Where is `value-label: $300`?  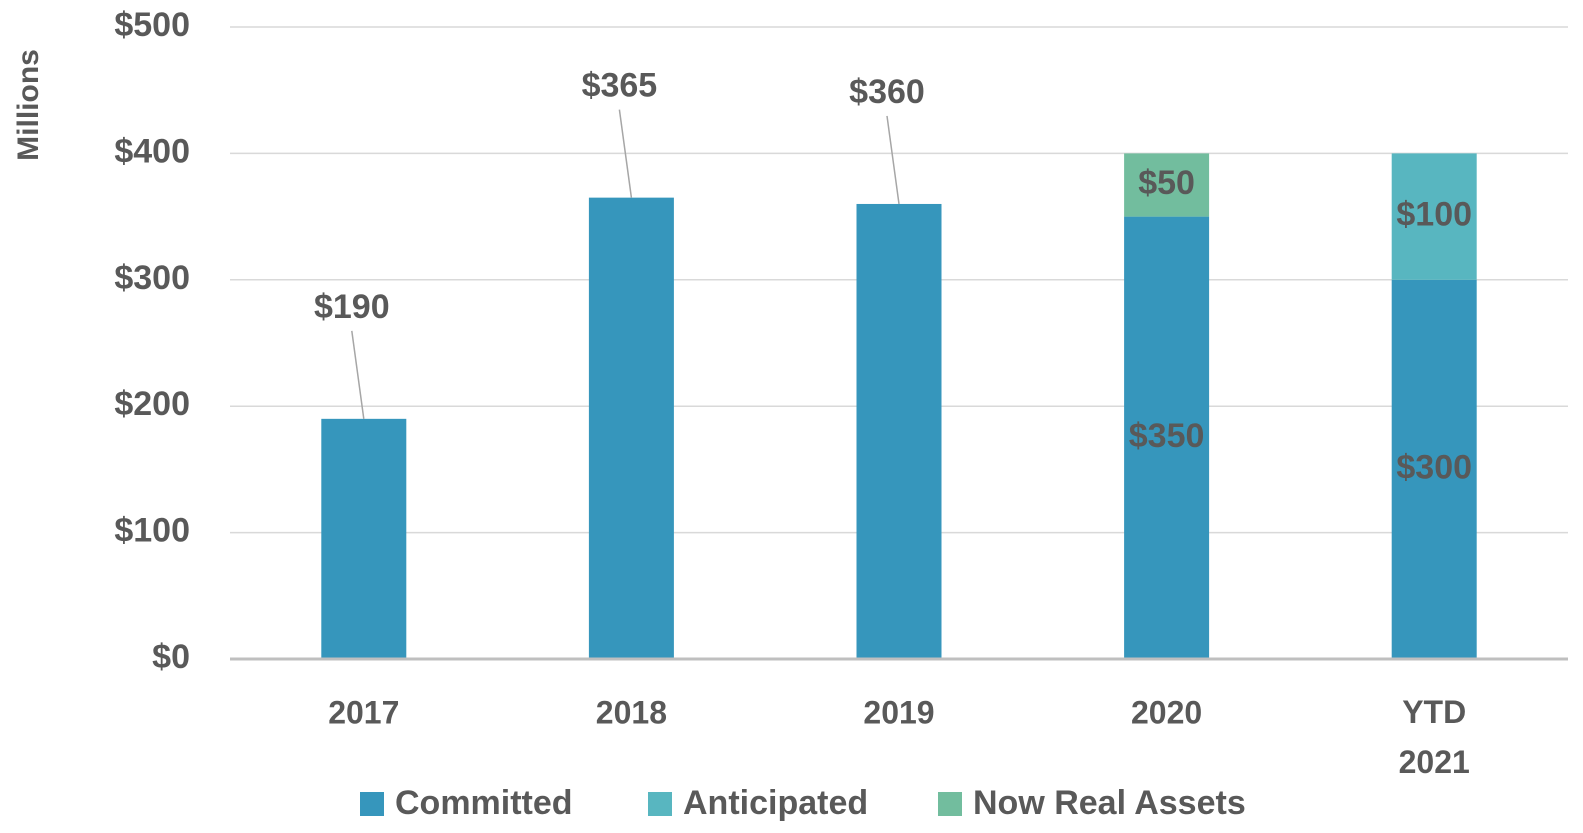 value-label: $300 is located at coordinates (1434, 467).